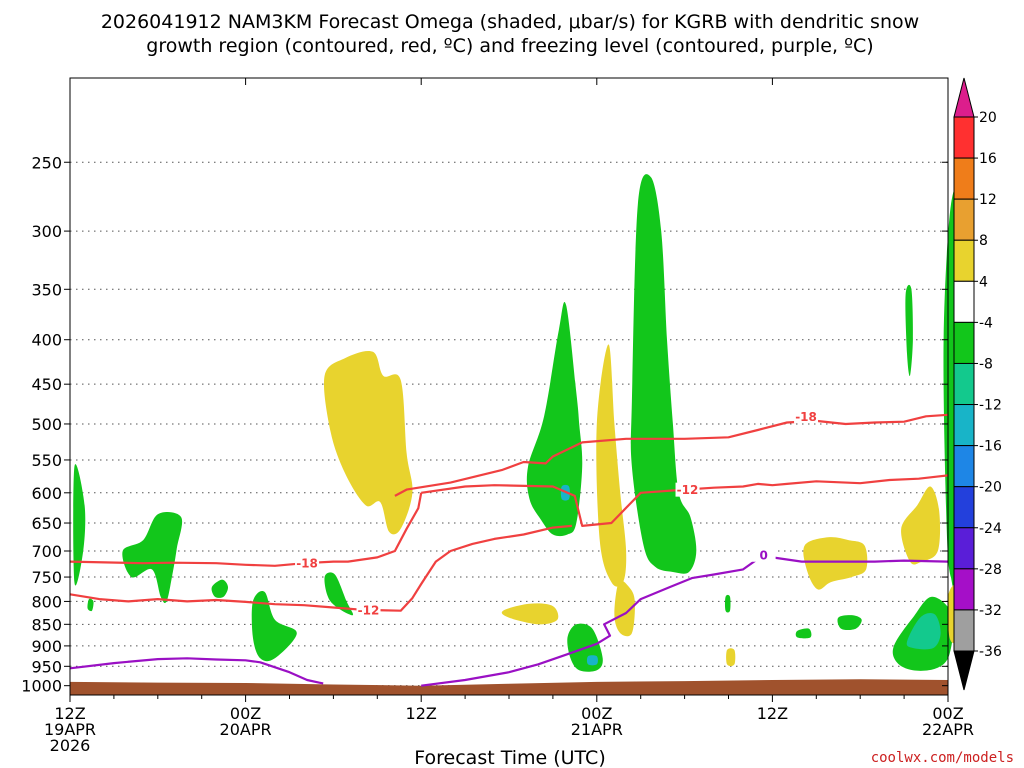 Image resolution: width=1024 pixels, height=768 pixels. I want to click on colorbar-label-9: -20, so click(990, 488).